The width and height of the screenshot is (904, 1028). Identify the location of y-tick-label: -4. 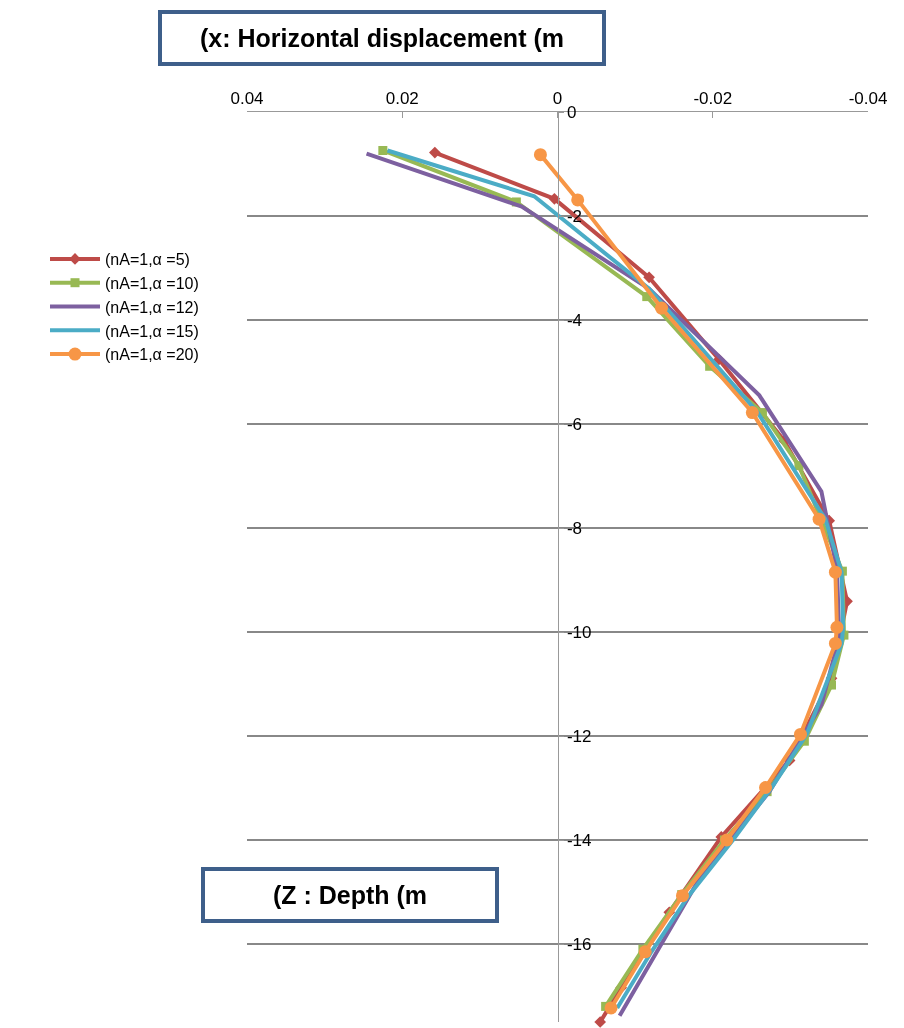
(574, 320).